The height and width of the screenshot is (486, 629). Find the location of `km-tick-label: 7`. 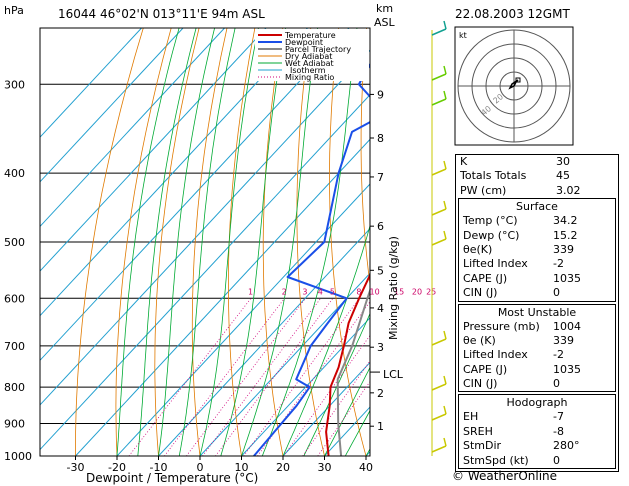

km-tick-label: 7 is located at coordinates (380, 177).